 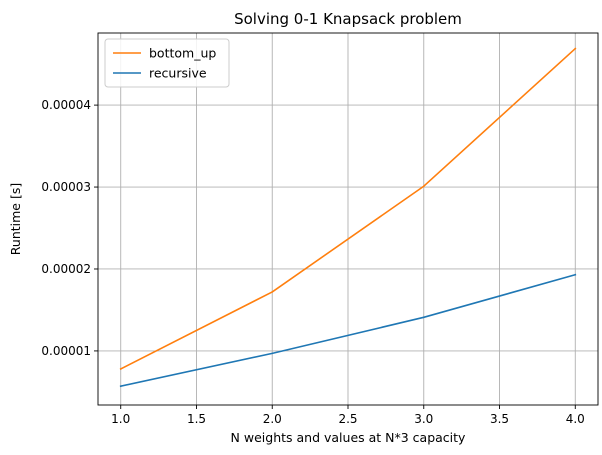 What do you see at coordinates (66, 105) in the screenshot?
I see `y-tick-label: 0.00004` at bounding box center [66, 105].